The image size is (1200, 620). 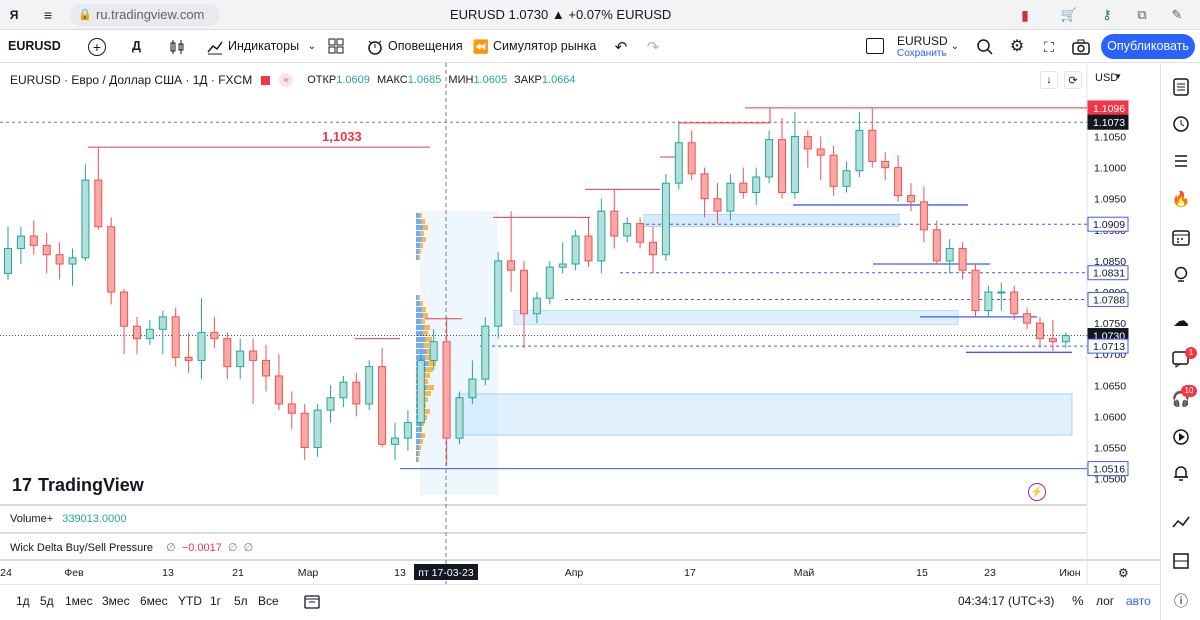 I want to click on price-label: 1.1073, so click(x=1109, y=123).